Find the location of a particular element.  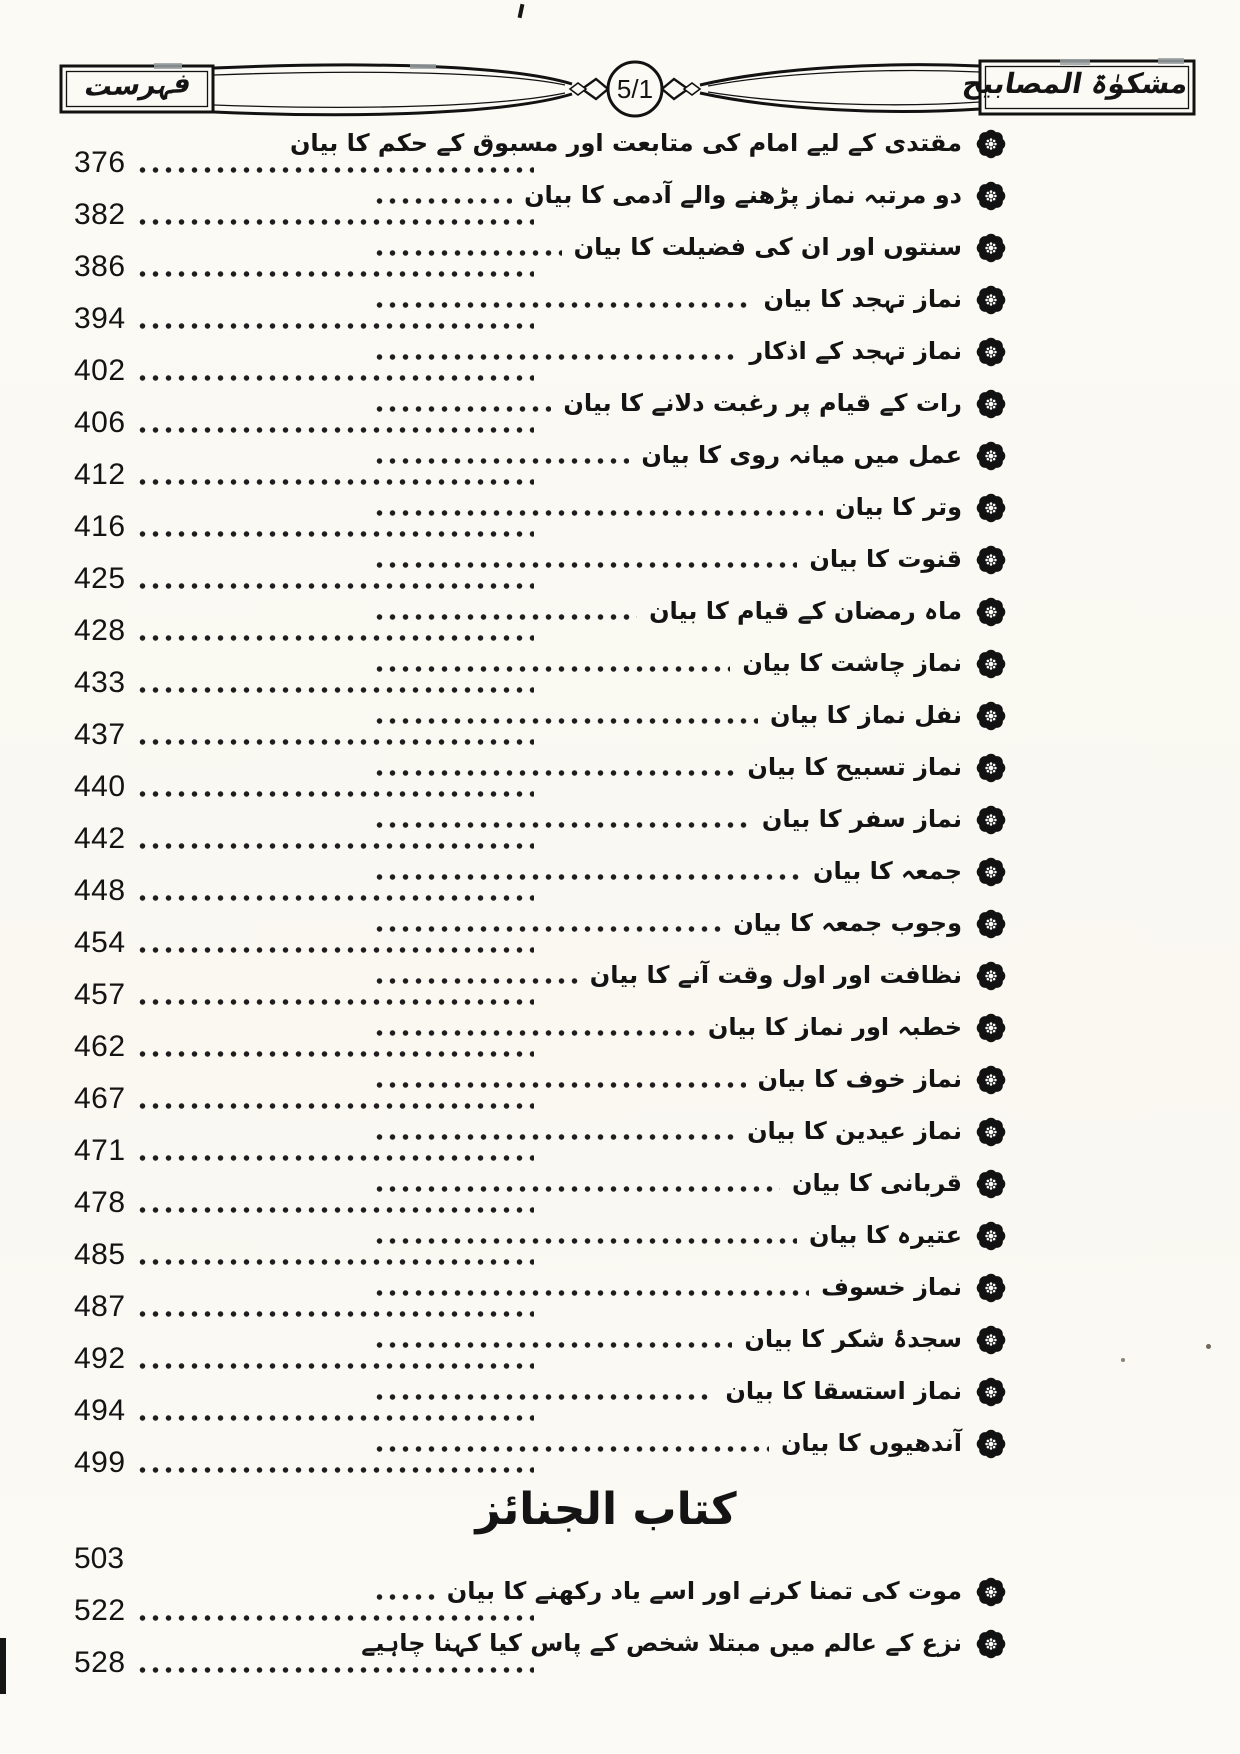

toc-entry-title: دو مرتبہ نماز پڑھنے والے آدمی کا بیان is located at coordinates (743, 195).